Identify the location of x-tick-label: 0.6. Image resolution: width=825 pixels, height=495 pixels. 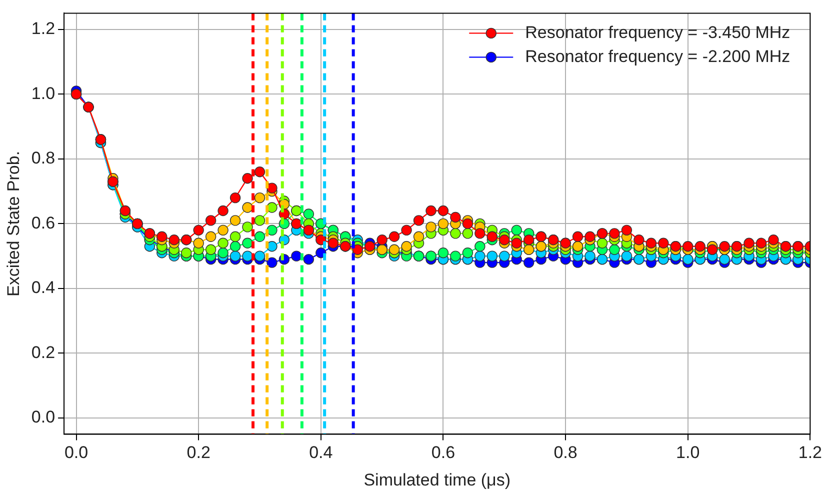
(443, 452).